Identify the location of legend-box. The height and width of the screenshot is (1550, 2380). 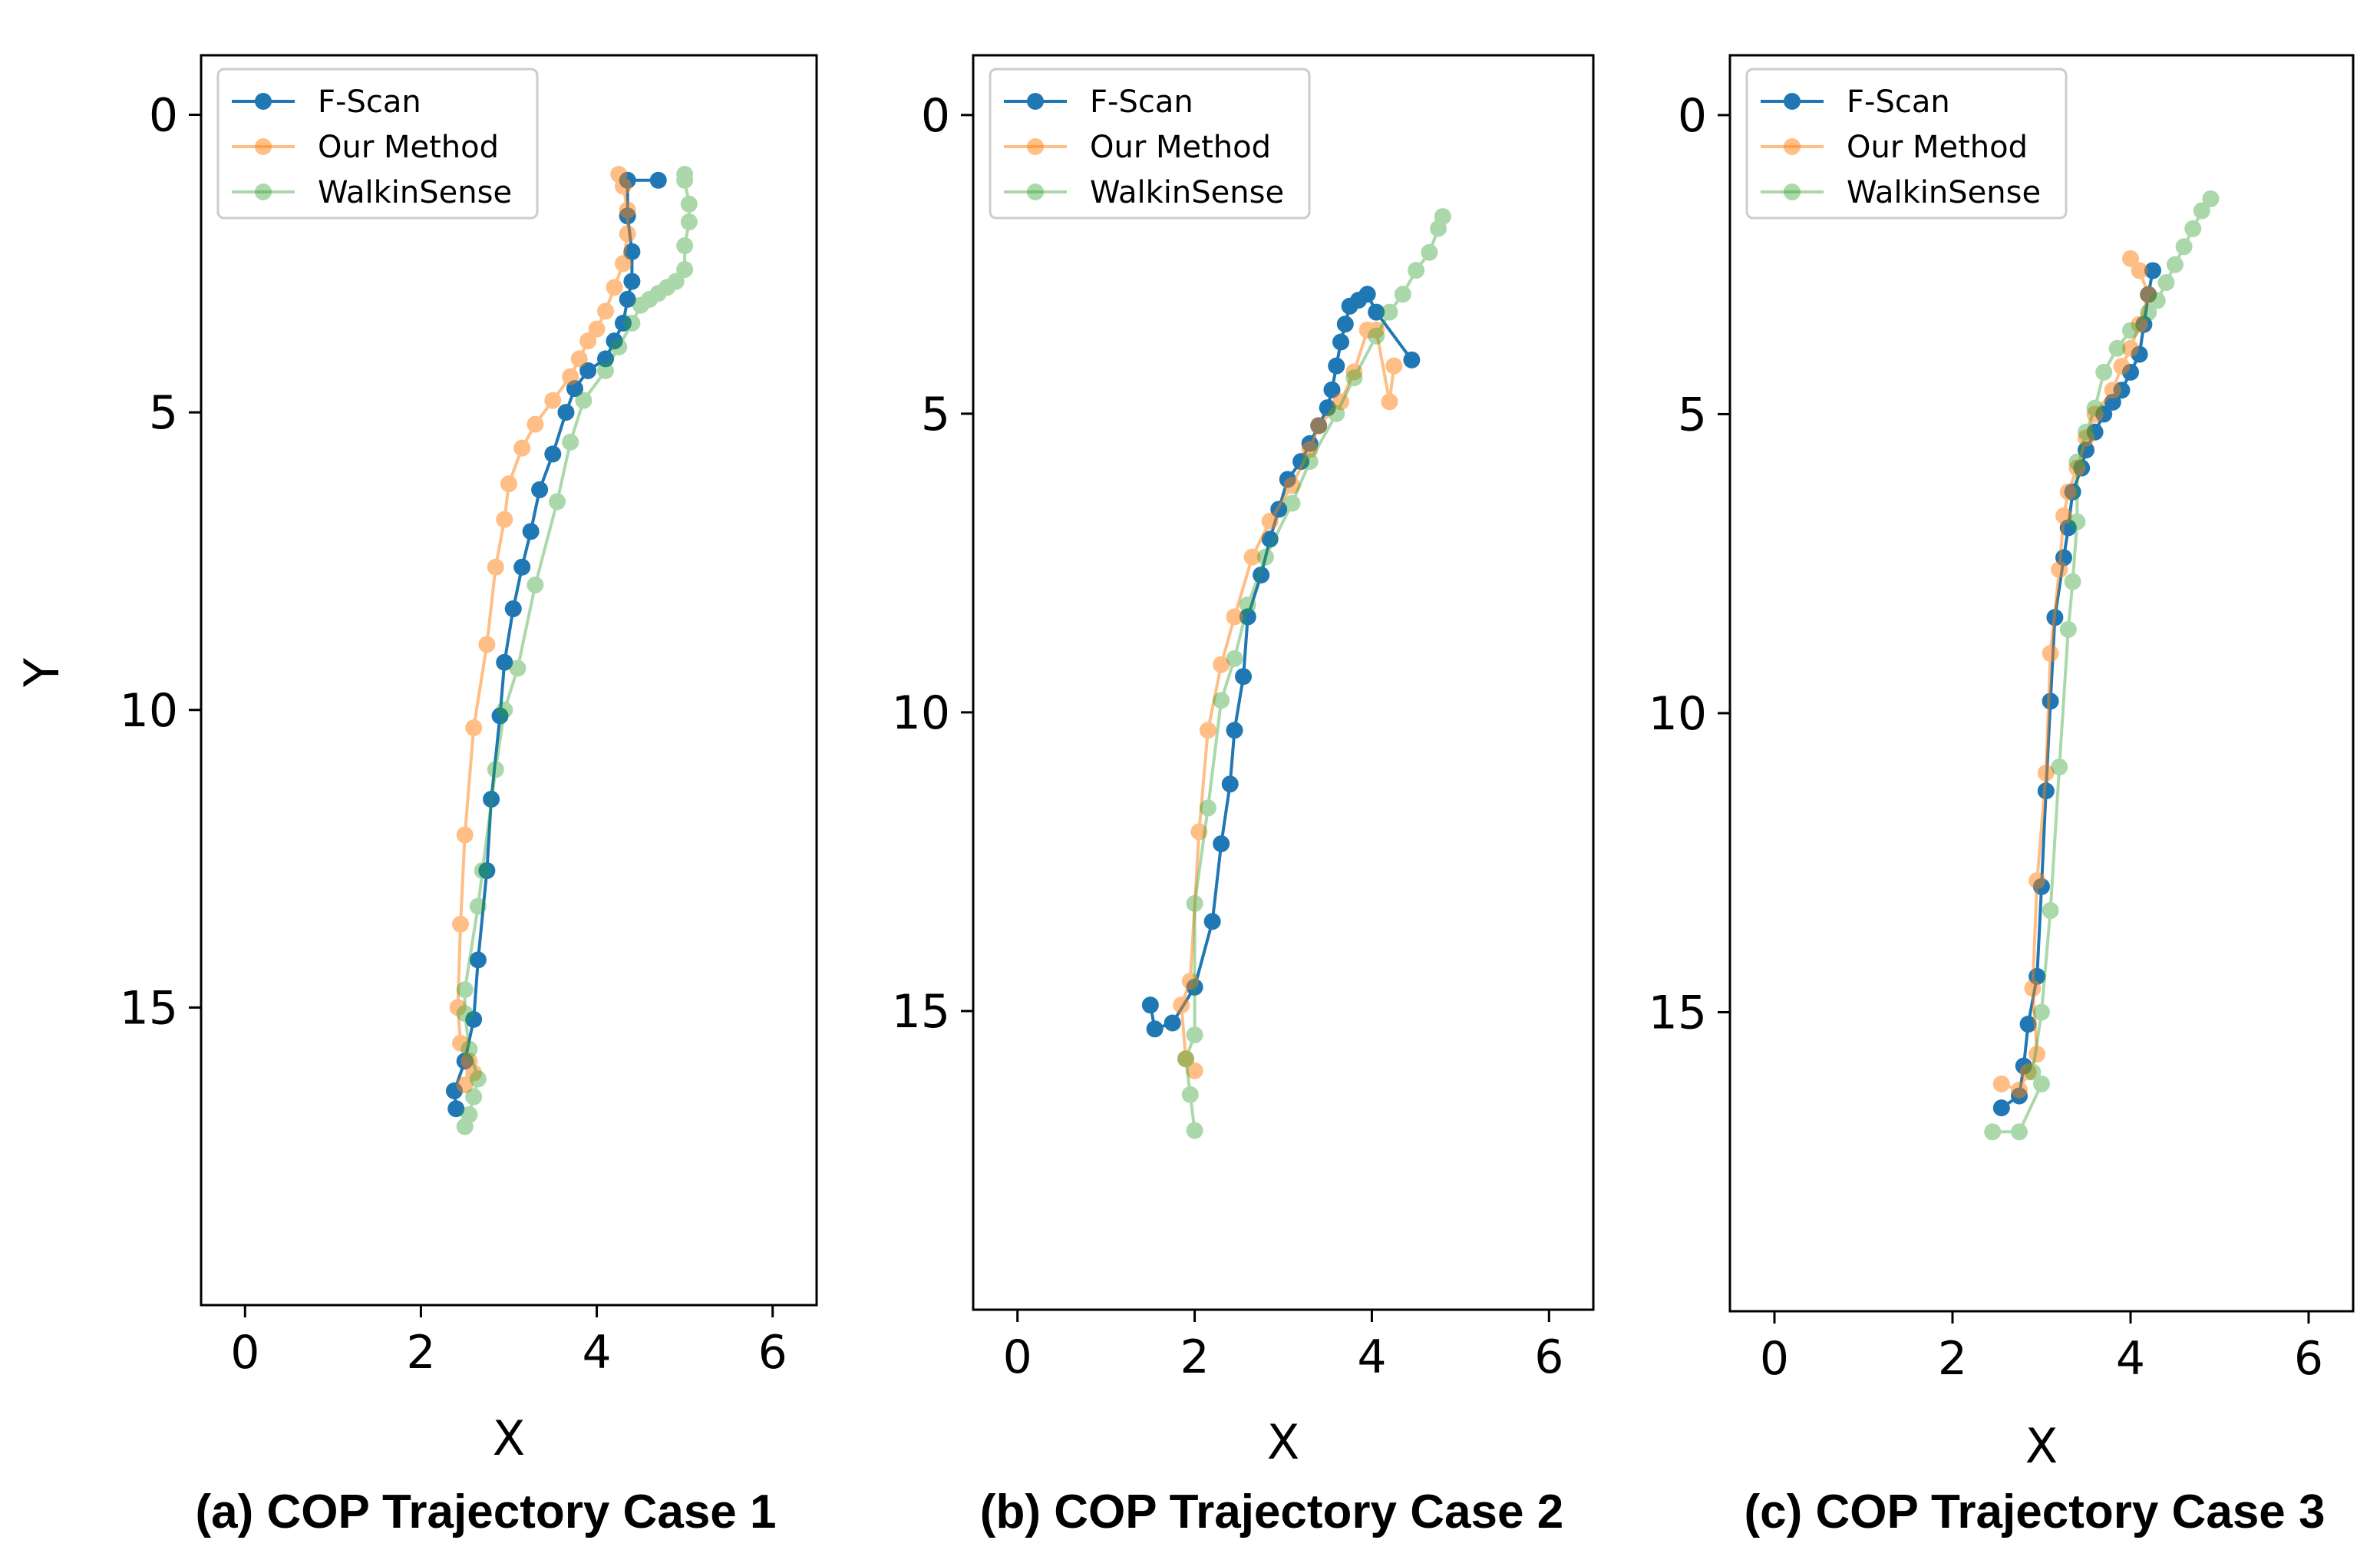
(1907, 144).